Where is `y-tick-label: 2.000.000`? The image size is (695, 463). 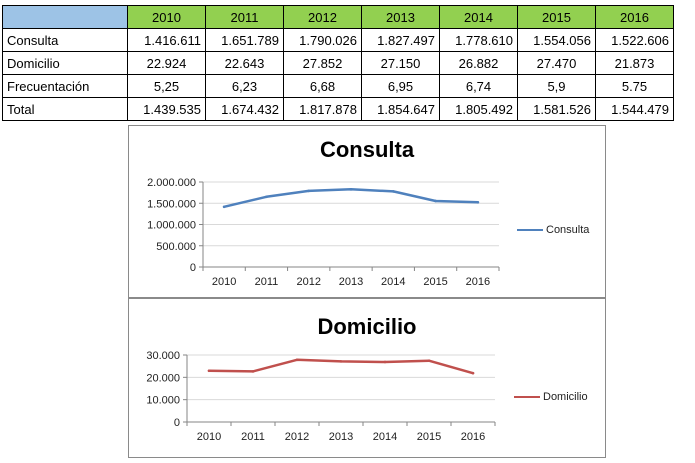
y-tick-label: 2.000.000 is located at coordinates (171, 183).